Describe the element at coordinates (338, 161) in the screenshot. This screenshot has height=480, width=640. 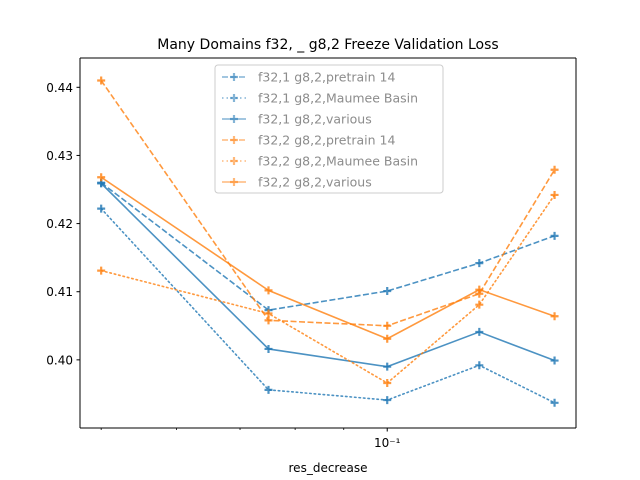
I see `legend-label: f32,2 g8,2,Maumee Basin` at that location.